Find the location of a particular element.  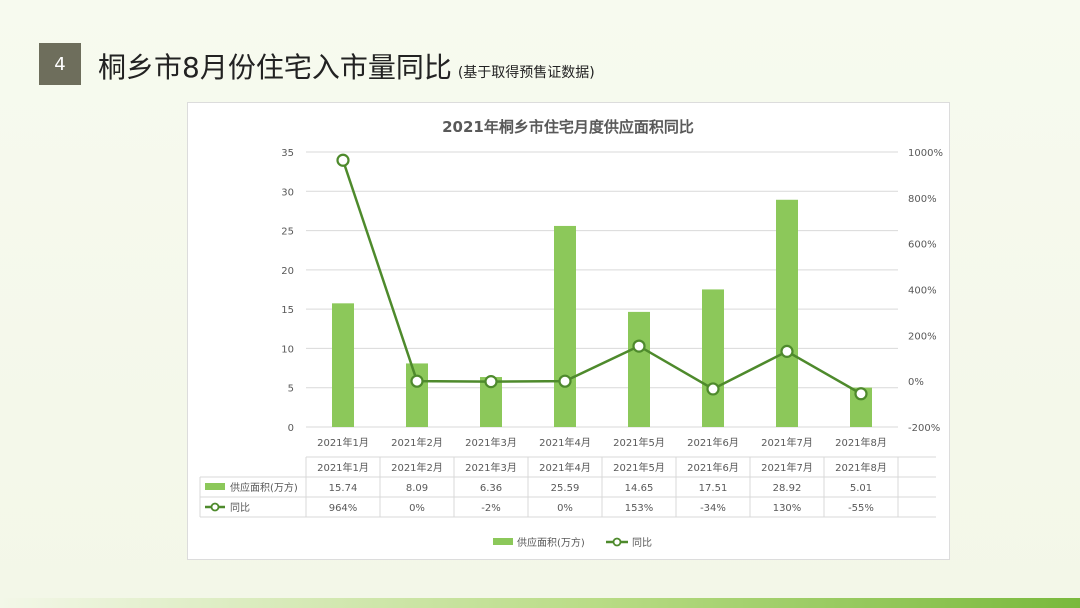

table-cell: 5.01 is located at coordinates (861, 488).